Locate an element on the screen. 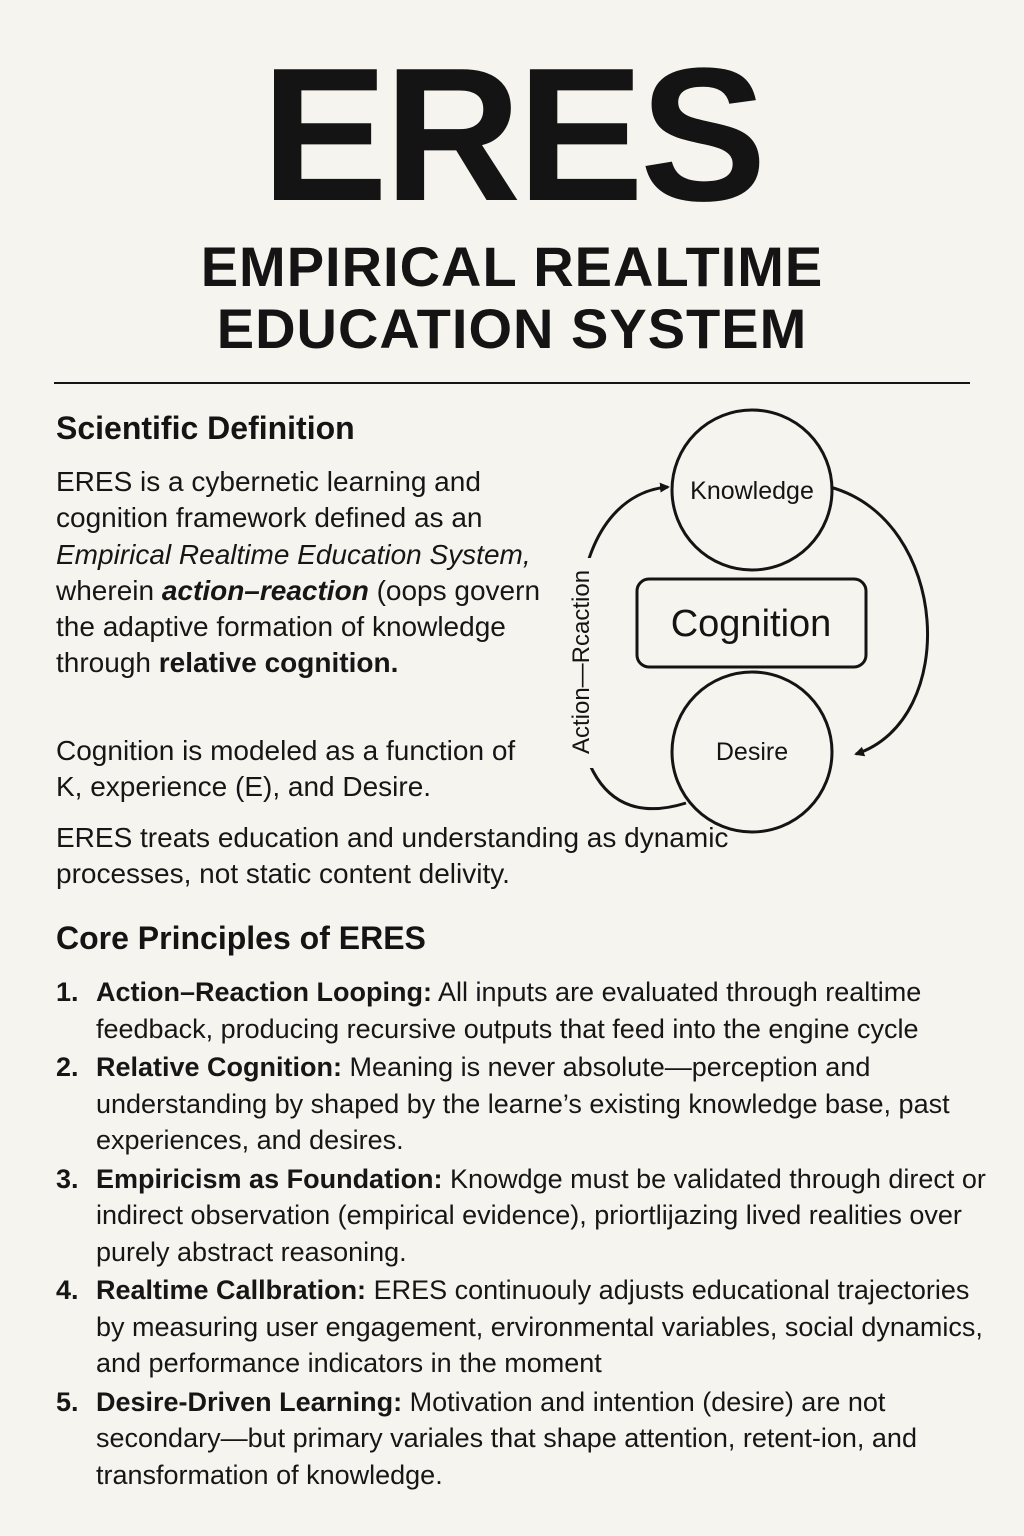  principles-heading: Core Principles of ERES is located at coordinates (241, 938).